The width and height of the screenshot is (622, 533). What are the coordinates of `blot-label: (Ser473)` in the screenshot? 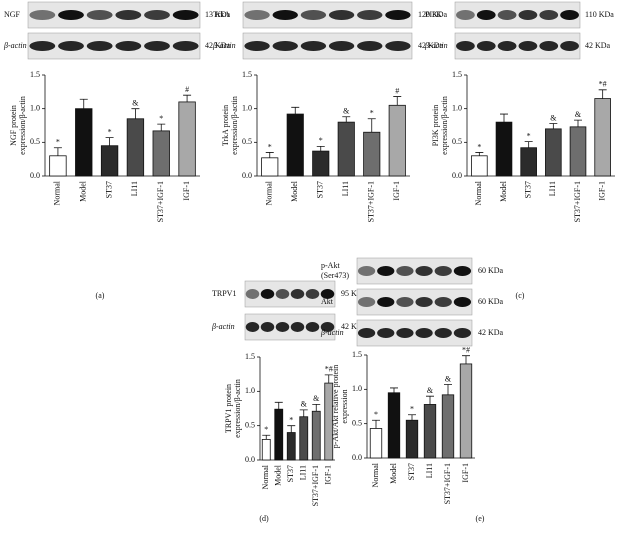 It's located at (335, 275).